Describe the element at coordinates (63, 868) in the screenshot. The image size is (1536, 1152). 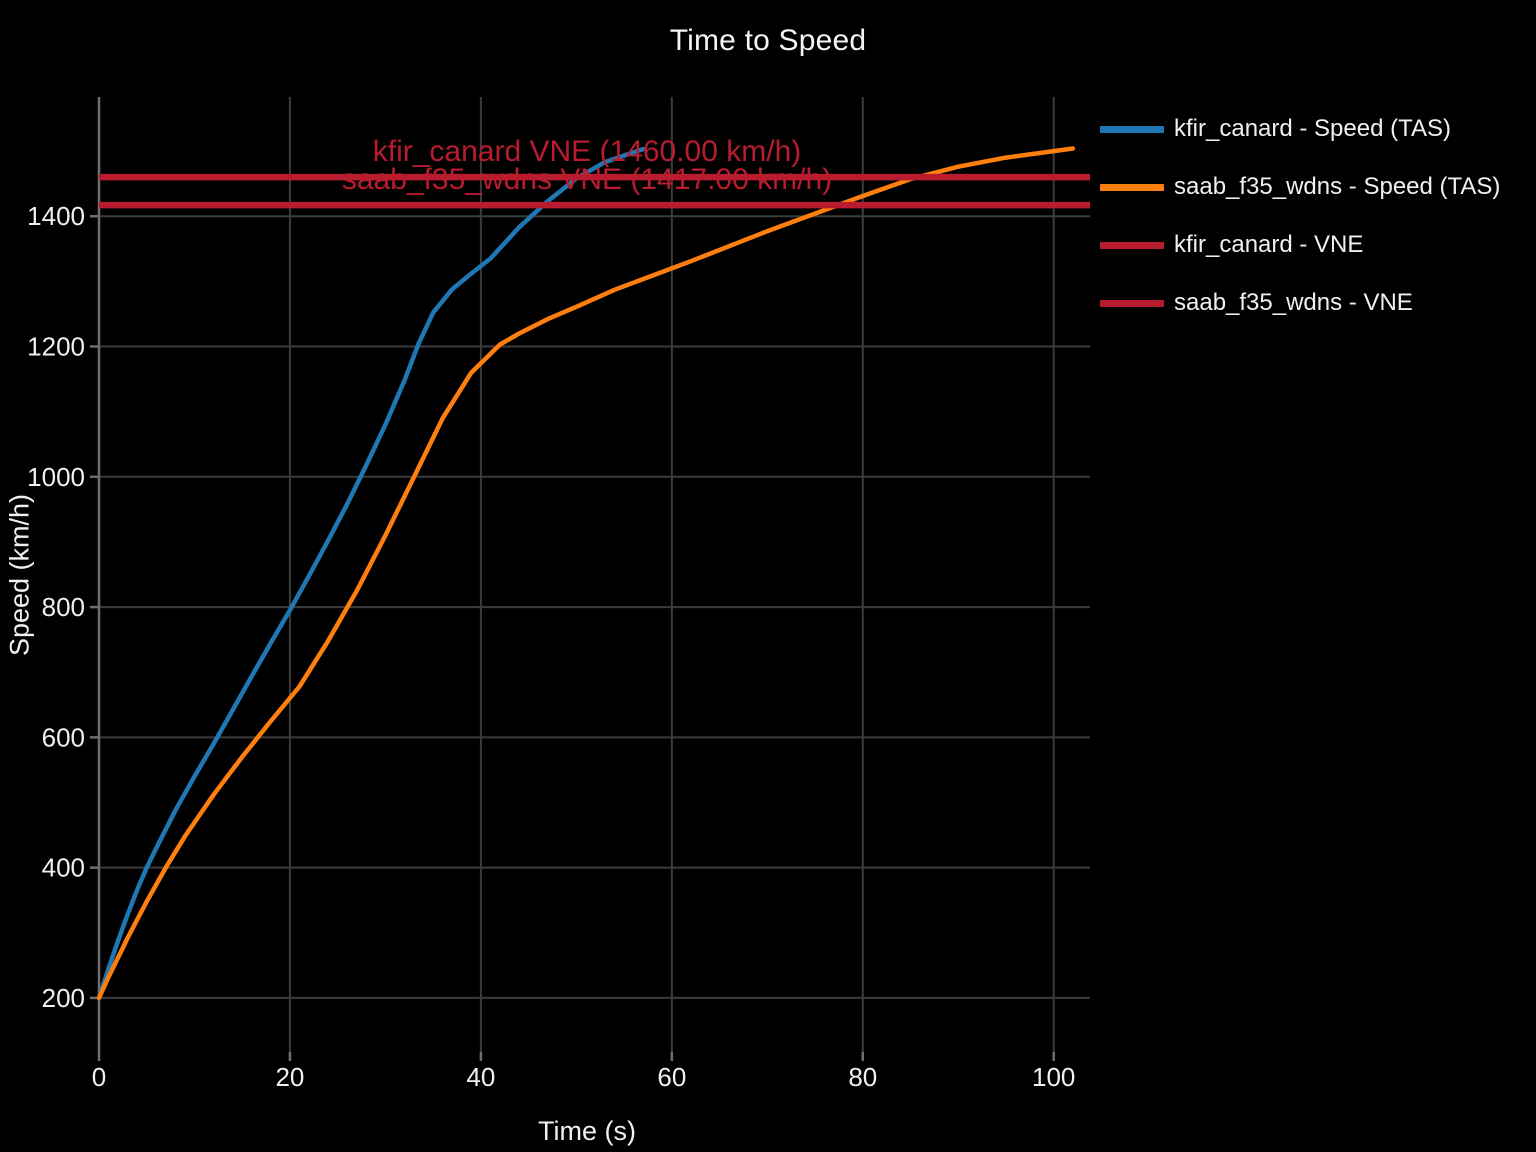
I see `y-tick-label: 400` at that location.